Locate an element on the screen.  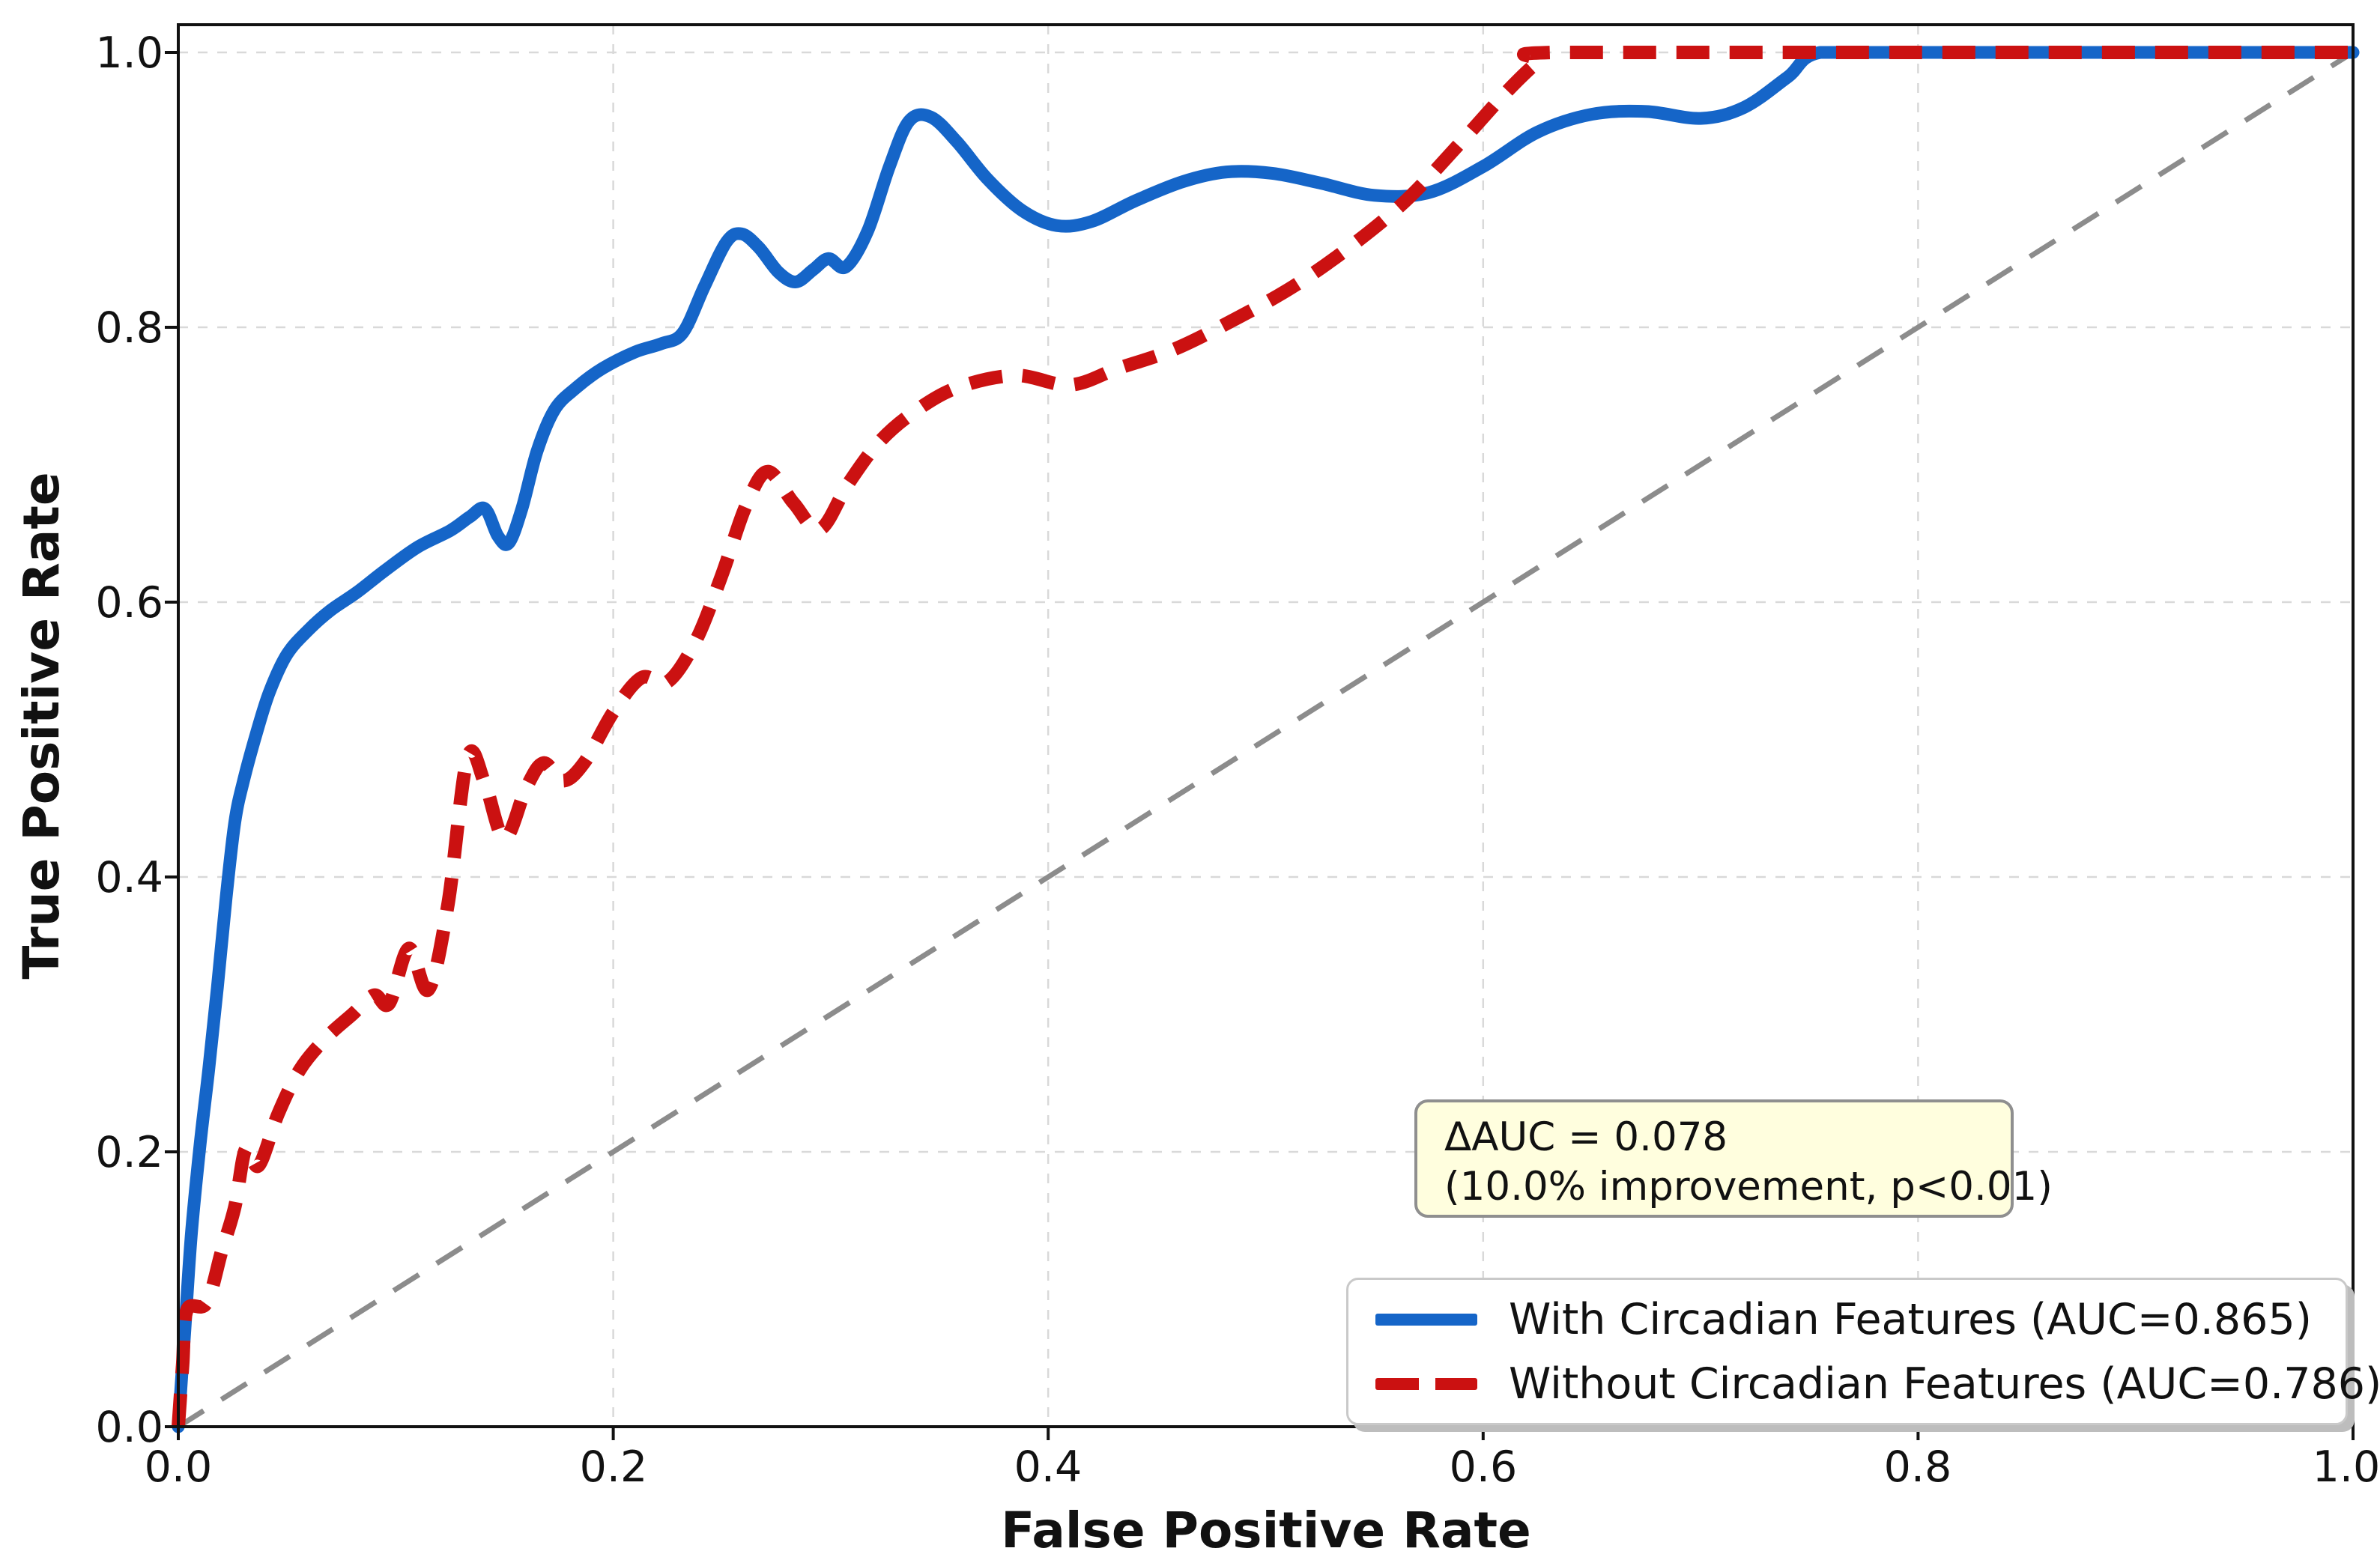
x-tick-label: 0.4 is located at coordinates (1048, 1467).